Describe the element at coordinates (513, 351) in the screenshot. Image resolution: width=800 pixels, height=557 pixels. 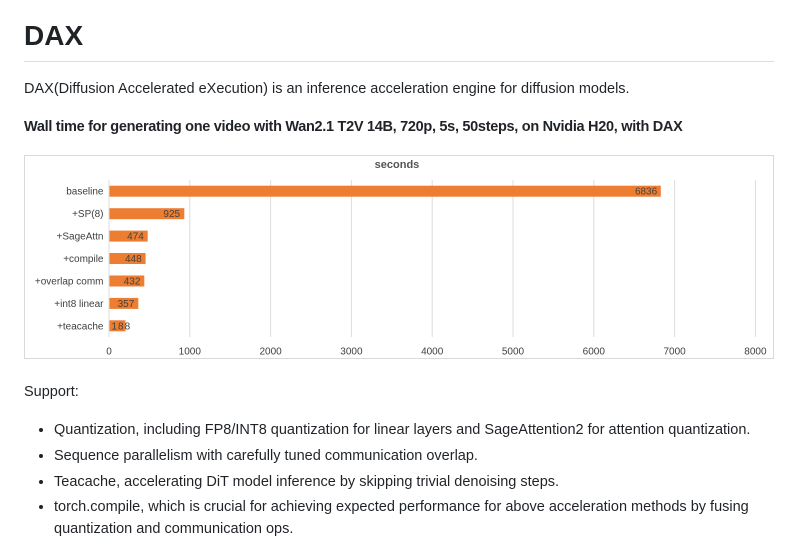
I see `svg-text: 5000` at that location.